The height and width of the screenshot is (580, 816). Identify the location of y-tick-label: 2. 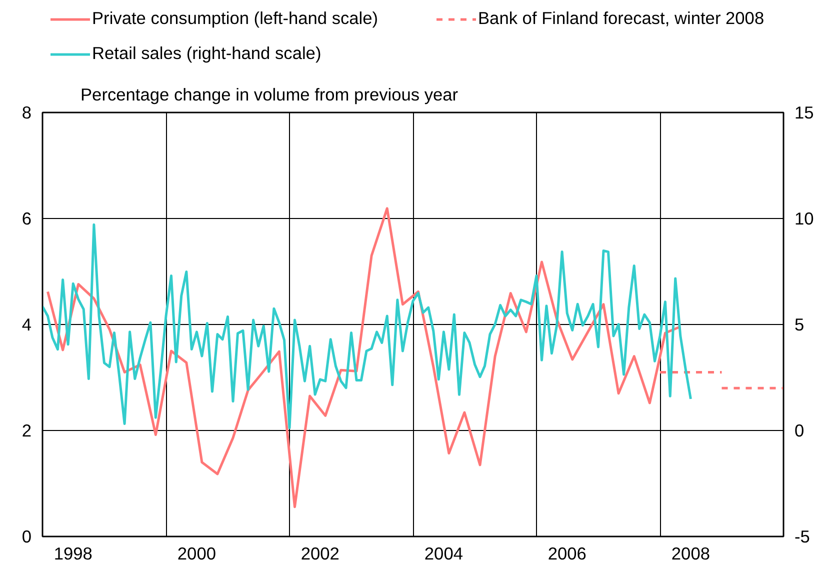
(27, 430).